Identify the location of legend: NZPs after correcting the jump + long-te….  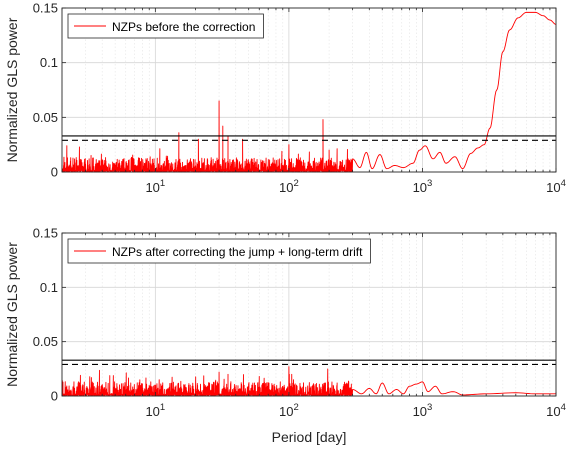
(219, 251).